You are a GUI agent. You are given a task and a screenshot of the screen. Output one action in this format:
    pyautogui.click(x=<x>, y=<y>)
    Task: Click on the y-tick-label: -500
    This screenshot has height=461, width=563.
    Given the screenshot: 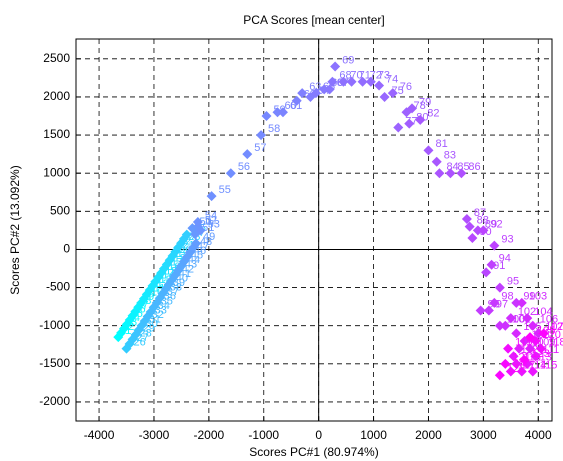 What is the action you would take?
    pyautogui.click(x=58, y=287)
    